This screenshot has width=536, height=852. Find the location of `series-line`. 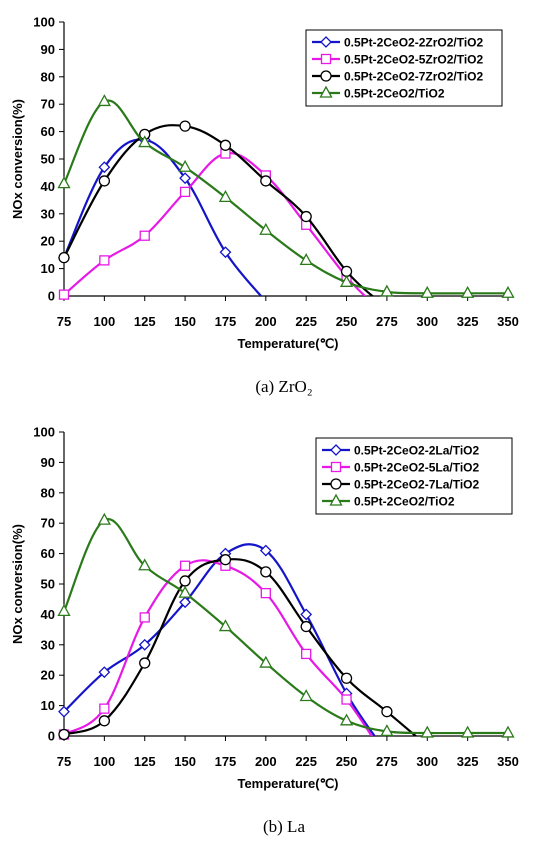

series-line is located at coordinates (215, 223).